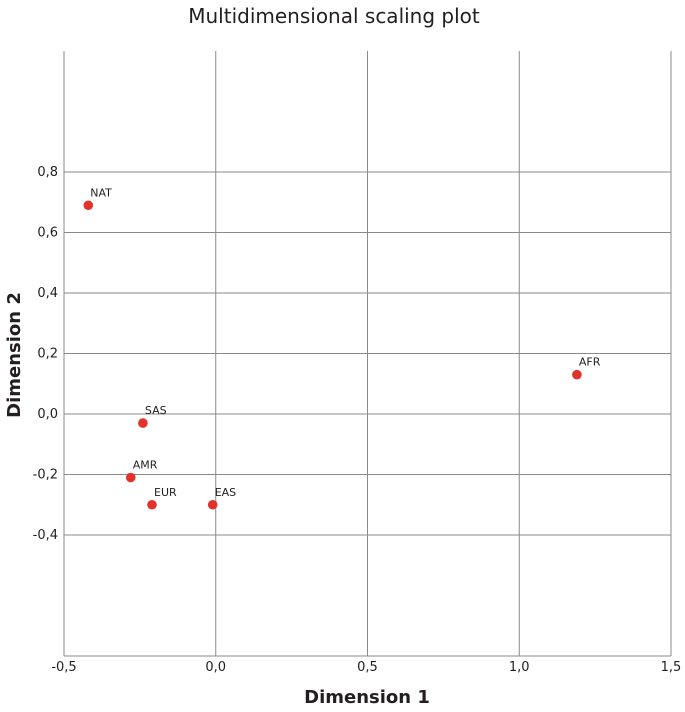 The height and width of the screenshot is (712, 685). What do you see at coordinates (47, 233) in the screenshot?
I see `y-tick-label: 0,6` at bounding box center [47, 233].